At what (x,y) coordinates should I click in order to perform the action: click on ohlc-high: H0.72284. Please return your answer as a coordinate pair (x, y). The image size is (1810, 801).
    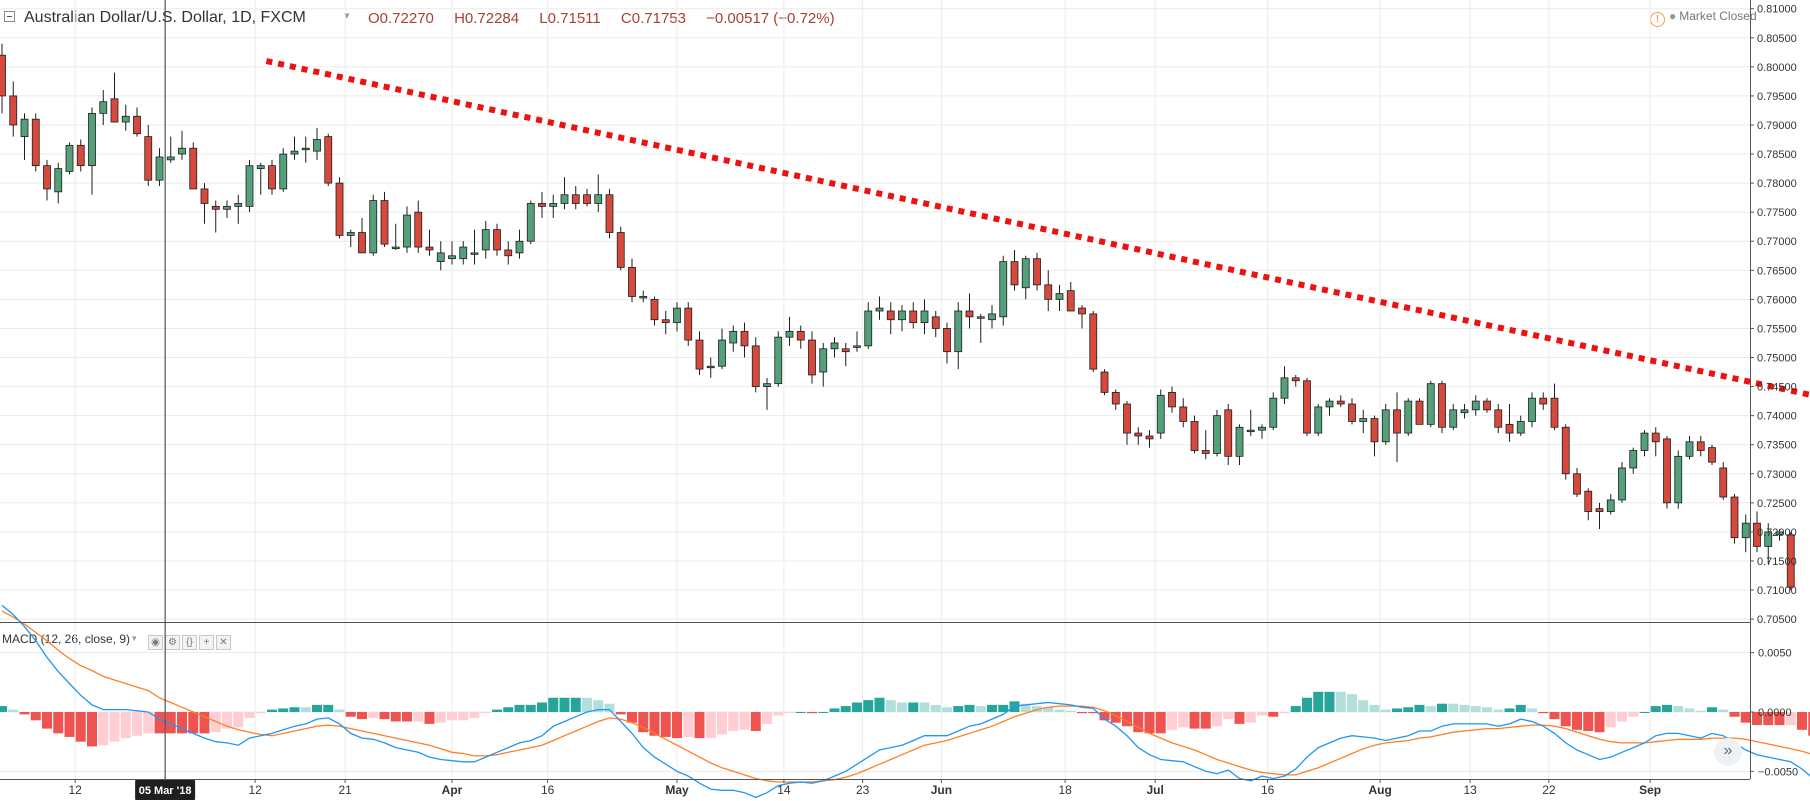
    Looking at the image, I should click on (487, 18).